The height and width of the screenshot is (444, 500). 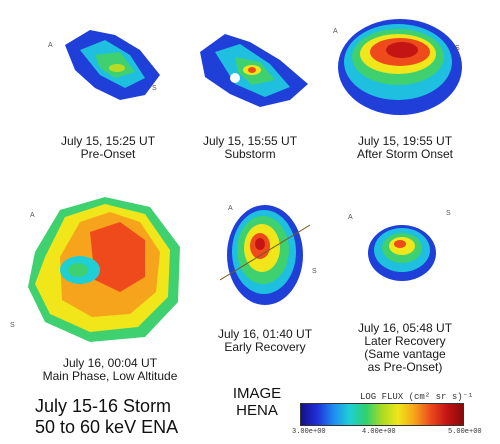 I want to click on marker-s-4: S, so click(x=12, y=325).